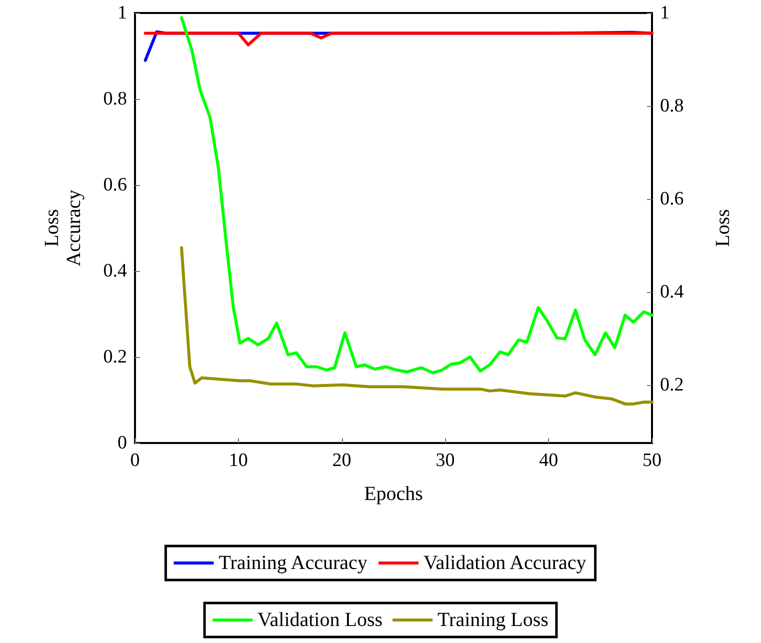  What do you see at coordinates (493, 620) in the screenshot?
I see `legend-label: Training Loss` at bounding box center [493, 620].